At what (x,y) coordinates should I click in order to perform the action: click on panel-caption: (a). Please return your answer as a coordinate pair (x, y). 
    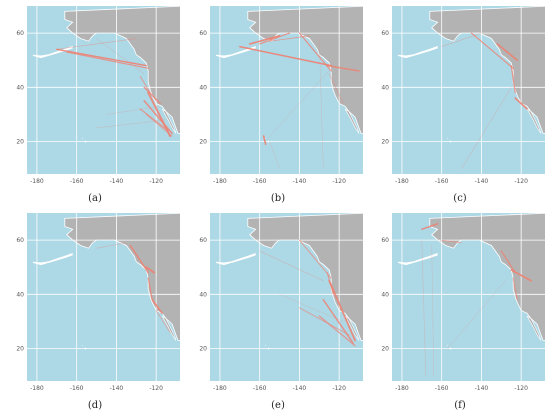
    Looking at the image, I should click on (95, 198).